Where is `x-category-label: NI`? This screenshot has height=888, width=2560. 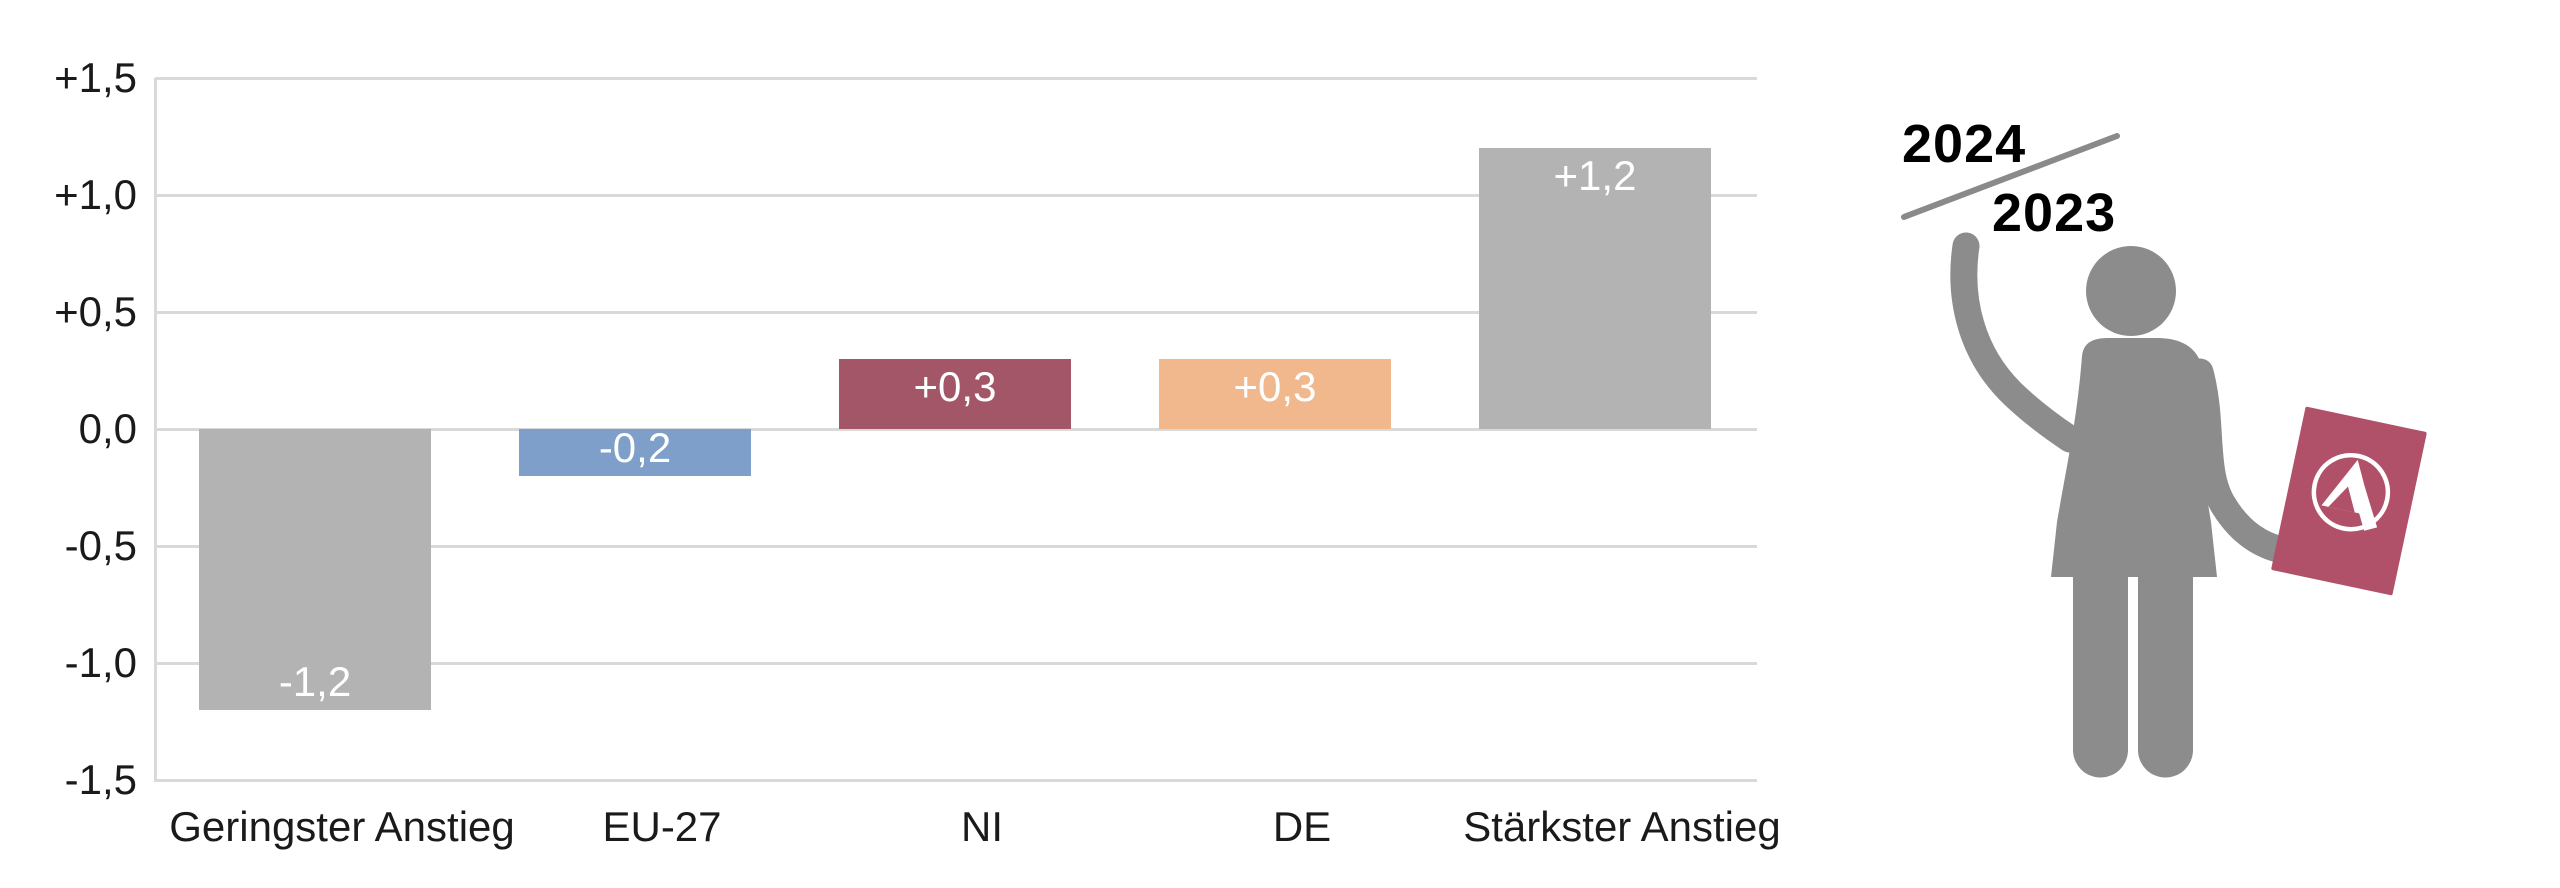 x-category-label: NI is located at coordinates (982, 826).